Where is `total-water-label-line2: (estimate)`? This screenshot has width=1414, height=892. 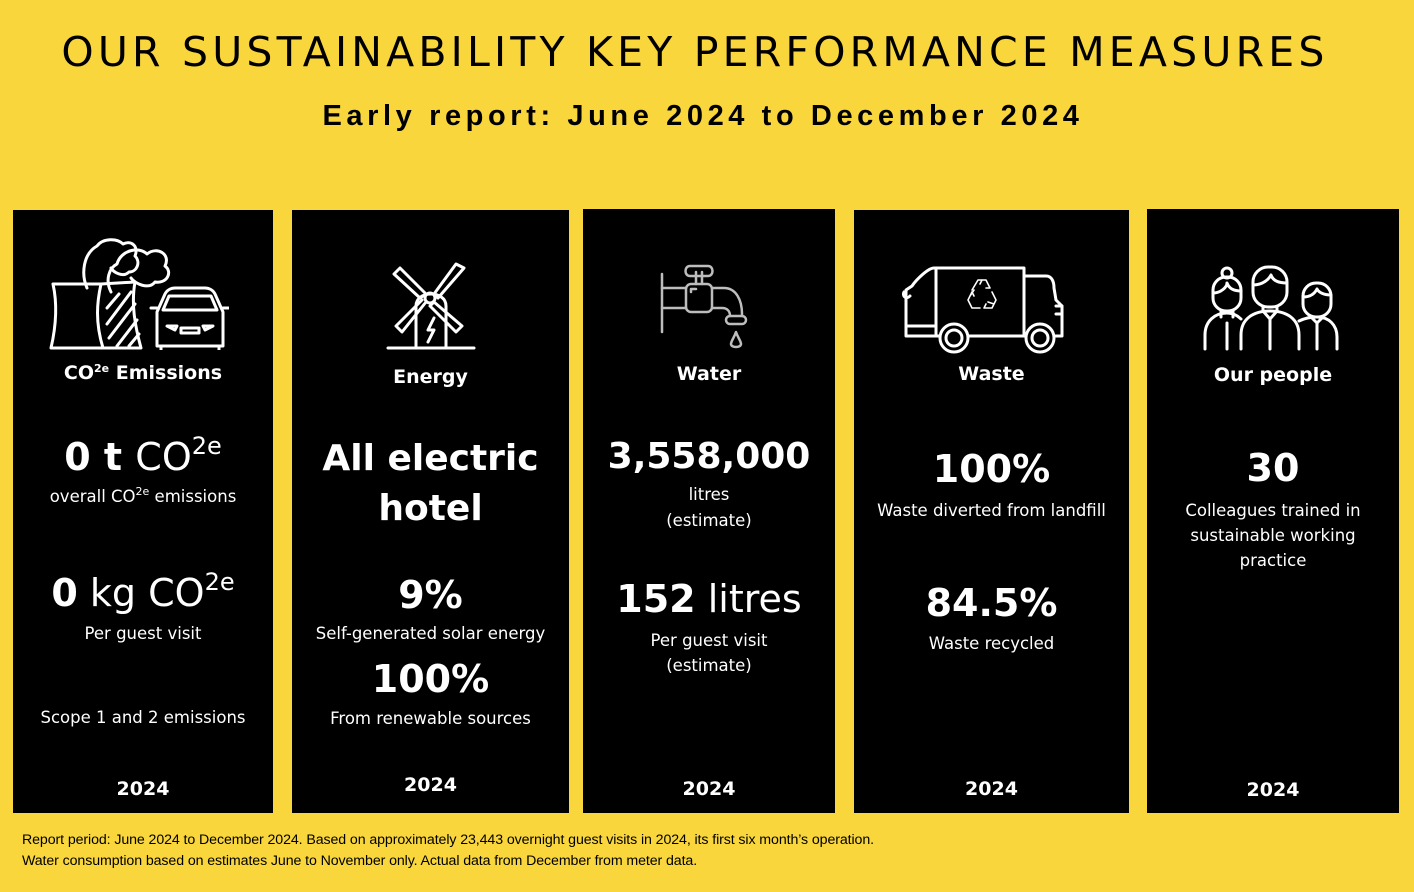 total-water-label-line2: (estimate) is located at coordinates (709, 520).